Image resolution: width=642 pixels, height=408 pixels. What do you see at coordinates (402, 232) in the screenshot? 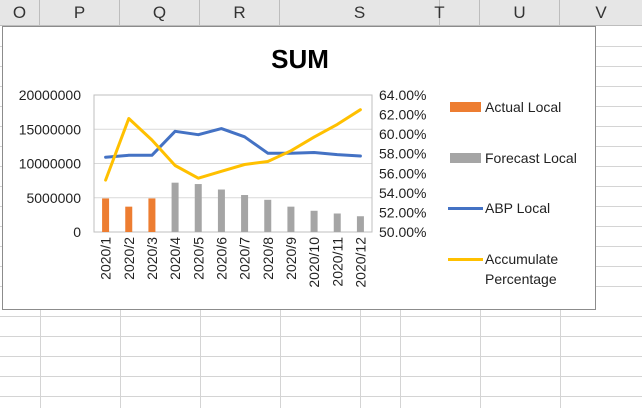
I see `y-right-tick-label: 50.00%` at bounding box center [402, 232].